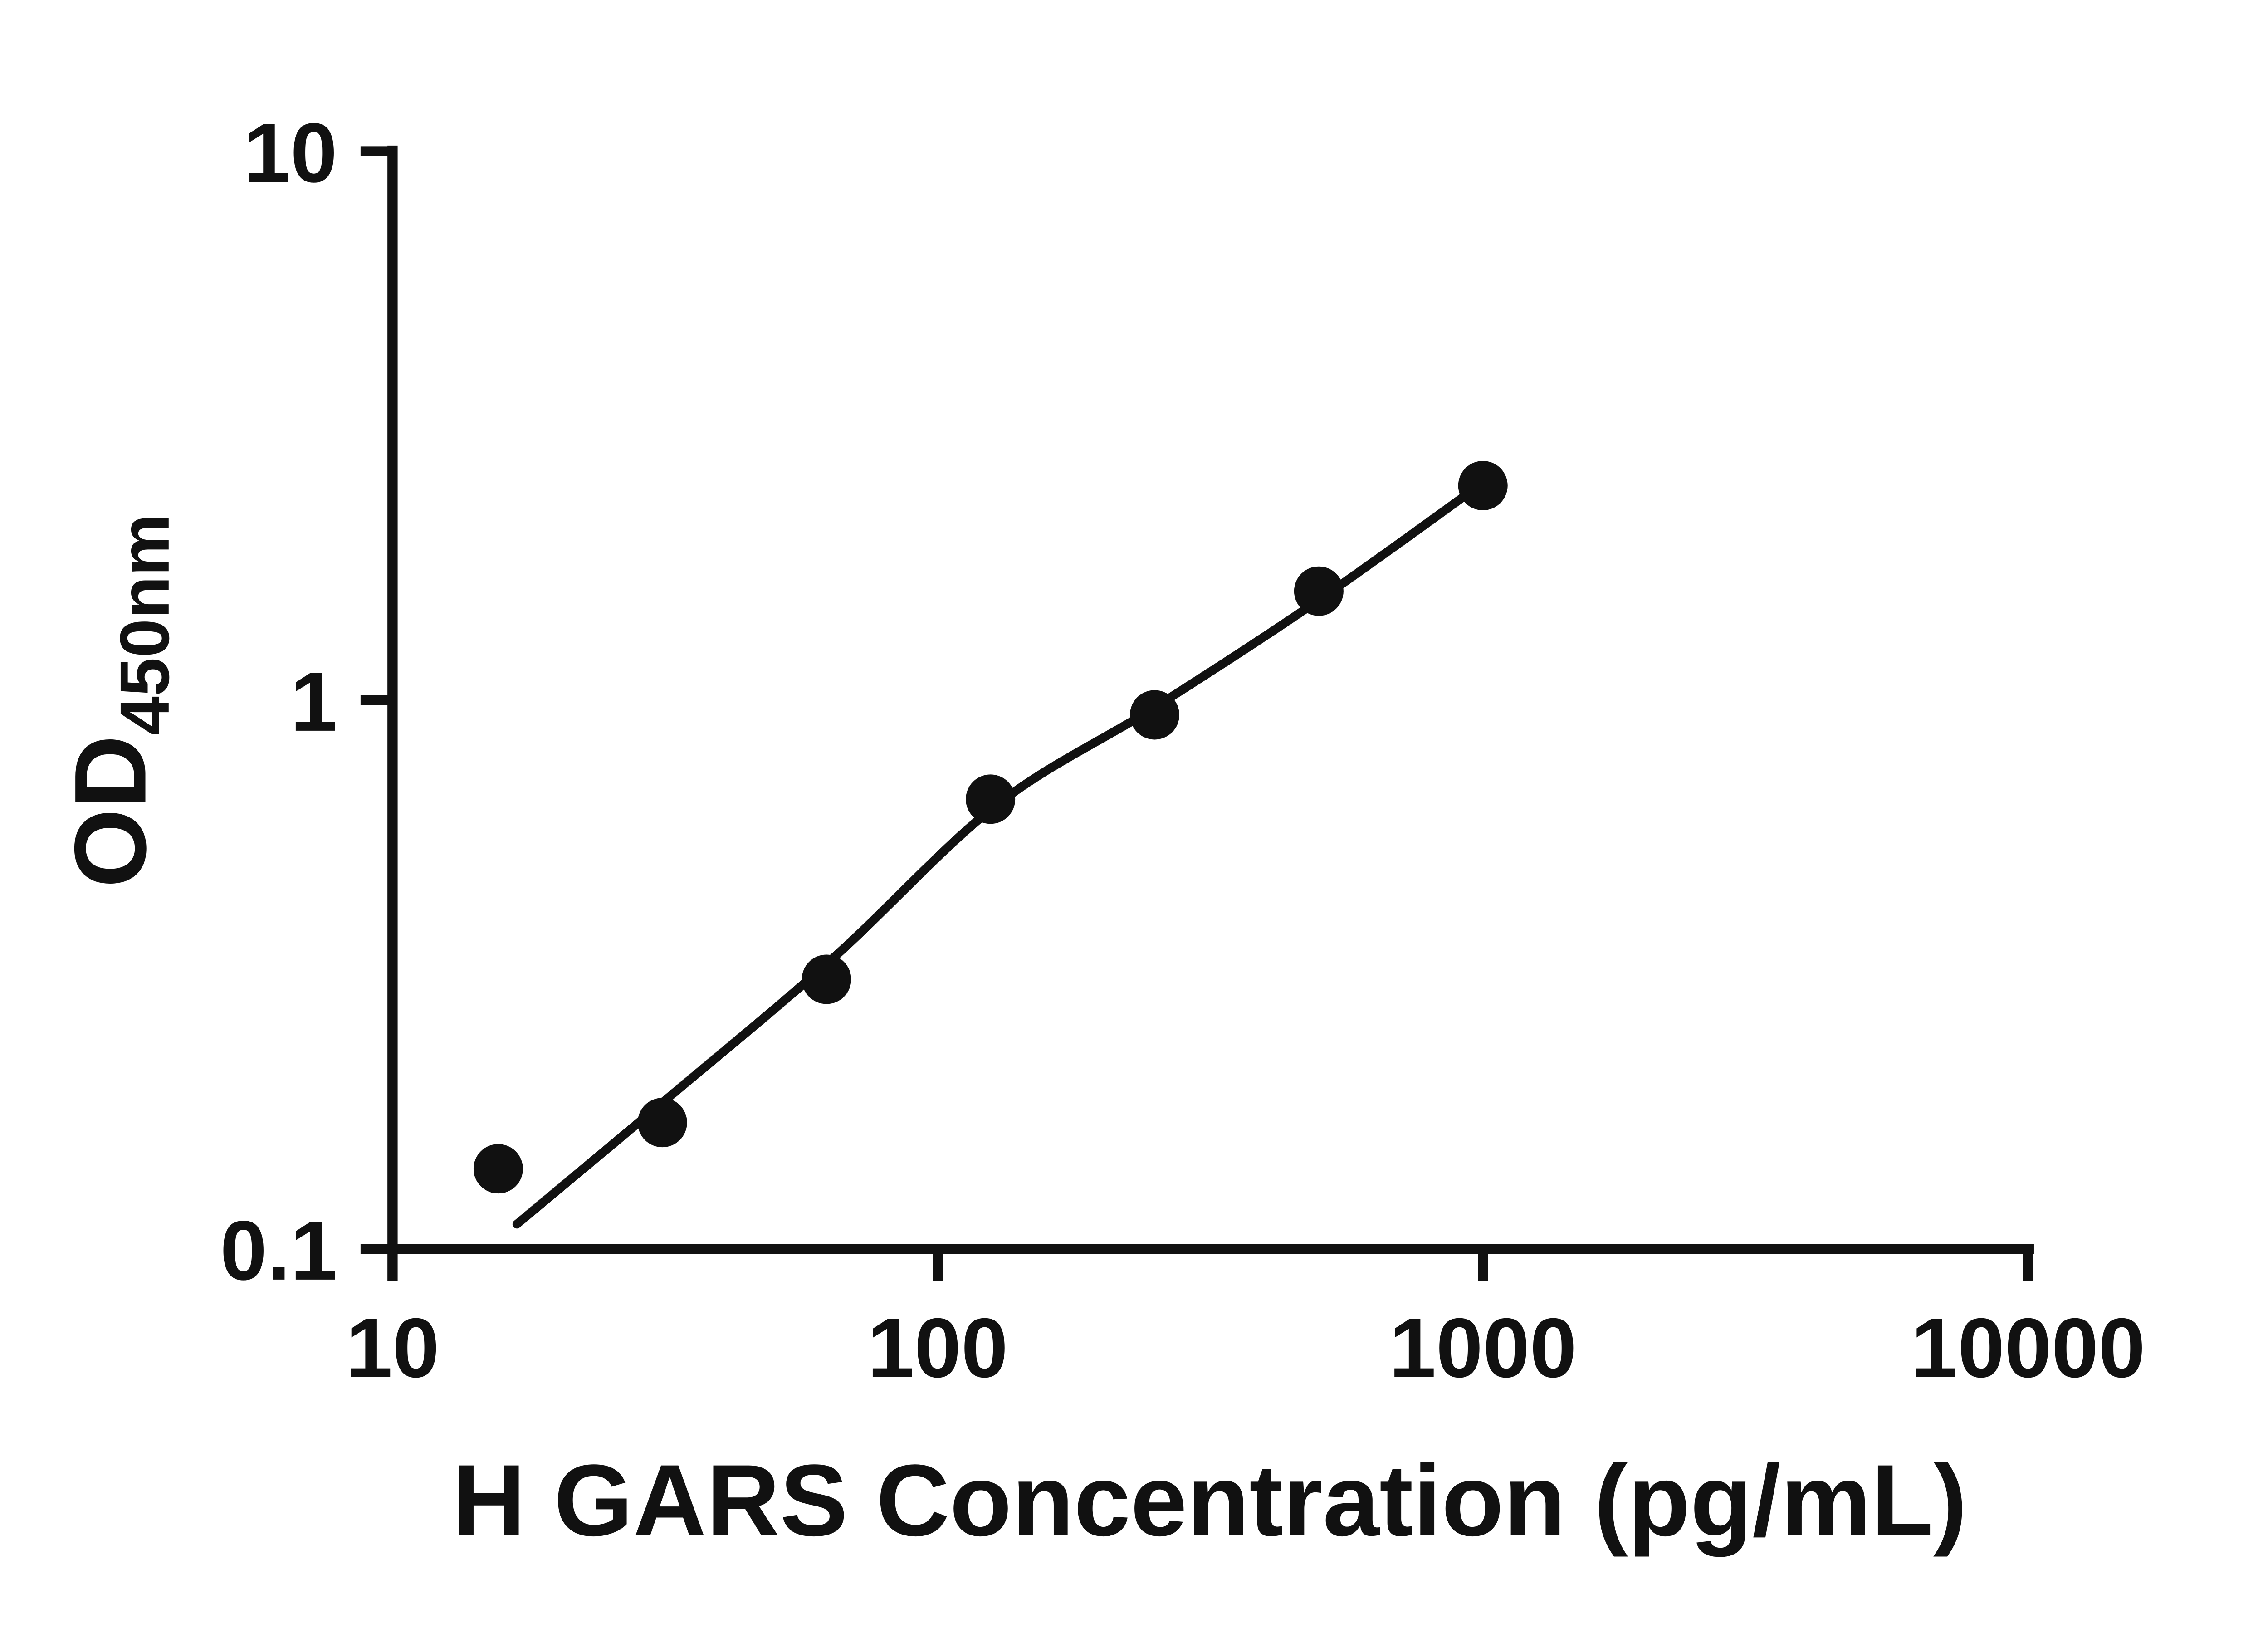 Image resolution: width=2268 pixels, height=1633 pixels. What do you see at coordinates (938, 1348) in the screenshot?
I see `x-tick-label: 100` at bounding box center [938, 1348].